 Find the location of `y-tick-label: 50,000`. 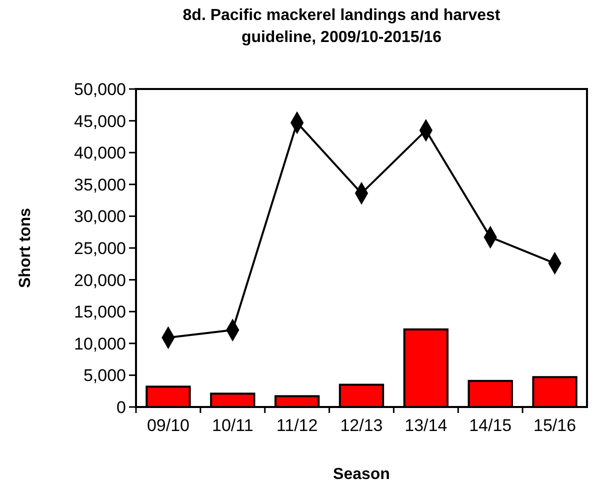

y-tick-label: 50,000 is located at coordinates (100, 89).